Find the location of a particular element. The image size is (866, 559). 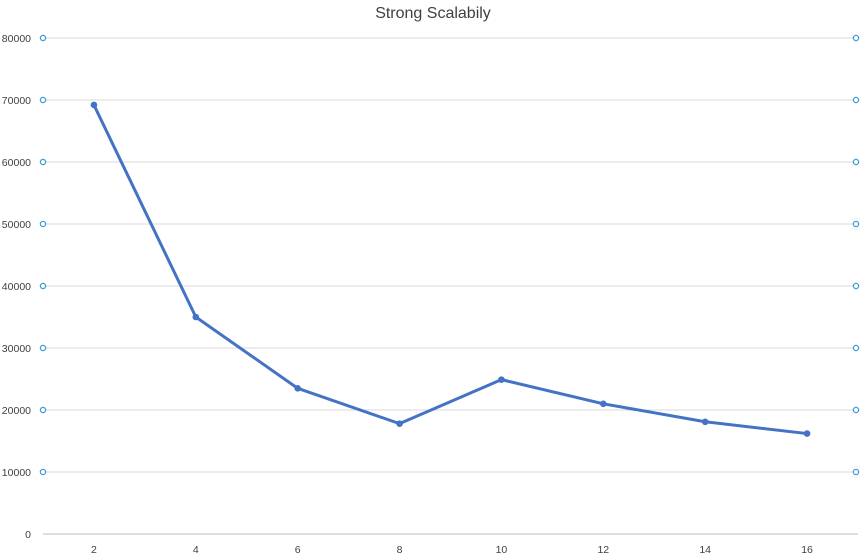

y-tick-label: 50000 is located at coordinates (16, 225).